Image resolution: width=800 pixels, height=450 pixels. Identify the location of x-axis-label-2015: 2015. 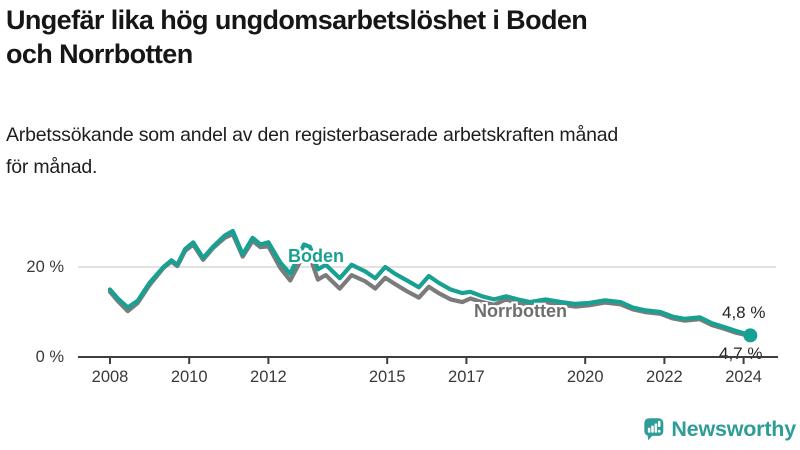
(387, 377).